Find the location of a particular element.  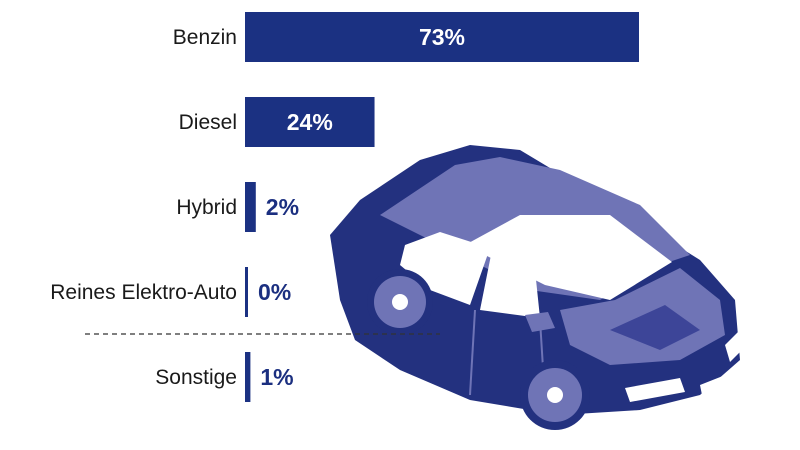

category-label: Sonstige is located at coordinates (196, 377).